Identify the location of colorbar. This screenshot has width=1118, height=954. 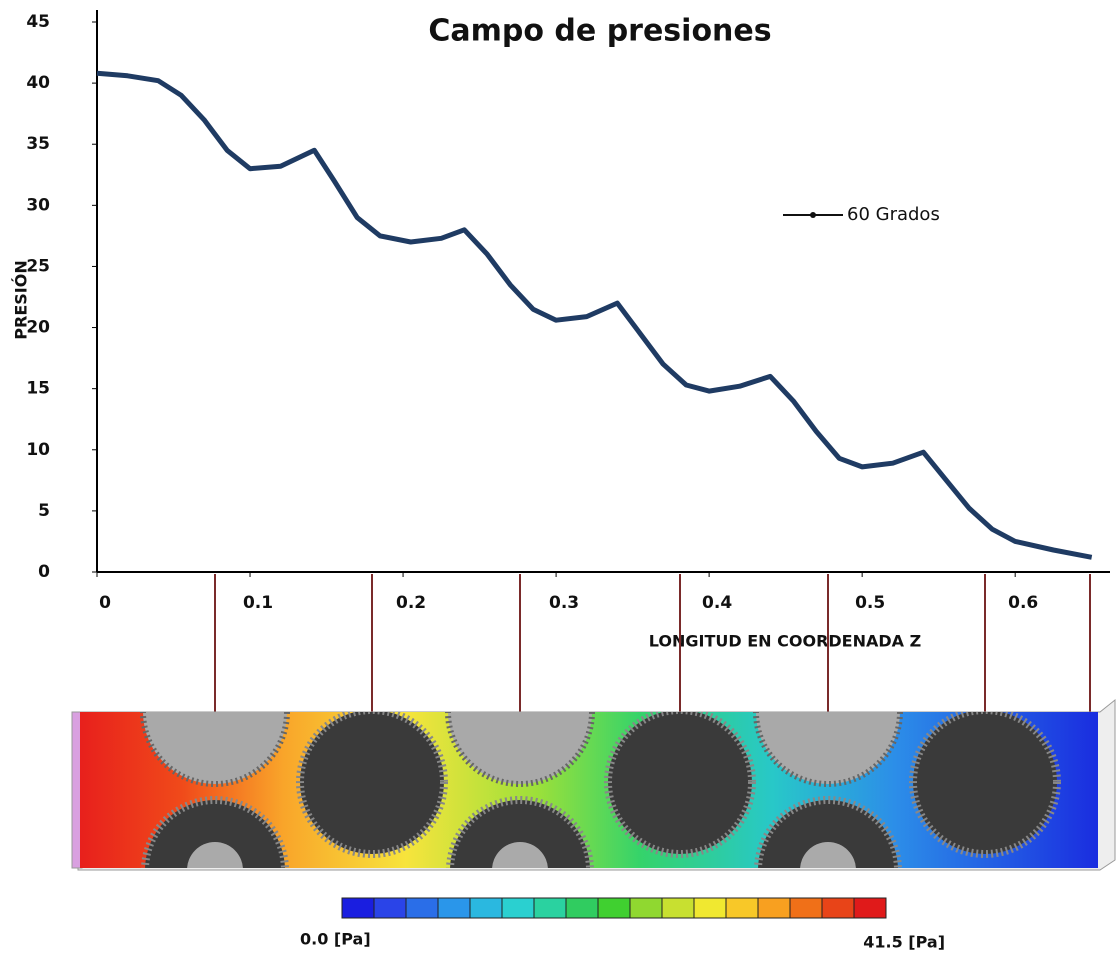
(614, 908).